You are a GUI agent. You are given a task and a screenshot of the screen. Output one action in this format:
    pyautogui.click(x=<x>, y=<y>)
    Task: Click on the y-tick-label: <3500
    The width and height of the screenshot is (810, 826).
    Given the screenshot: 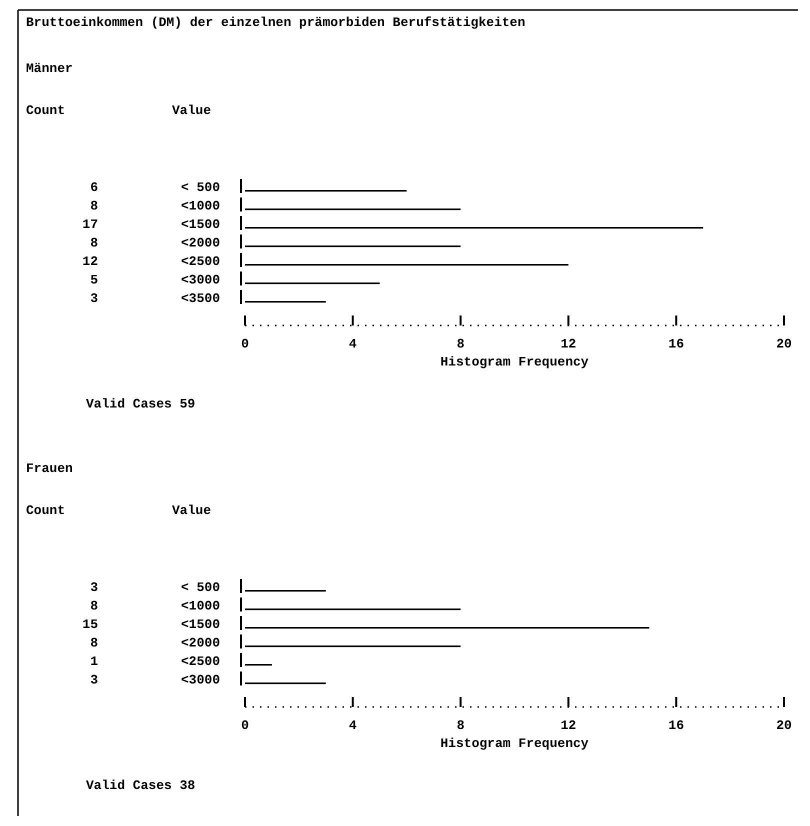 What is the action you would take?
    pyautogui.click(x=200, y=298)
    